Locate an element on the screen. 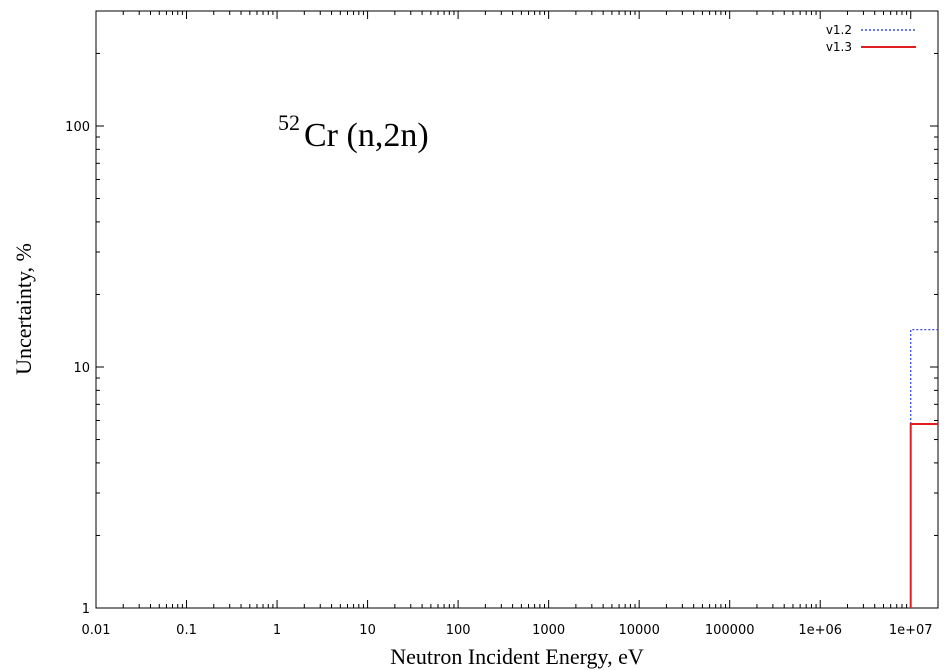 This screenshot has width=944, height=670. y-axis-title: Uncertainty, % is located at coordinates (23, 309).